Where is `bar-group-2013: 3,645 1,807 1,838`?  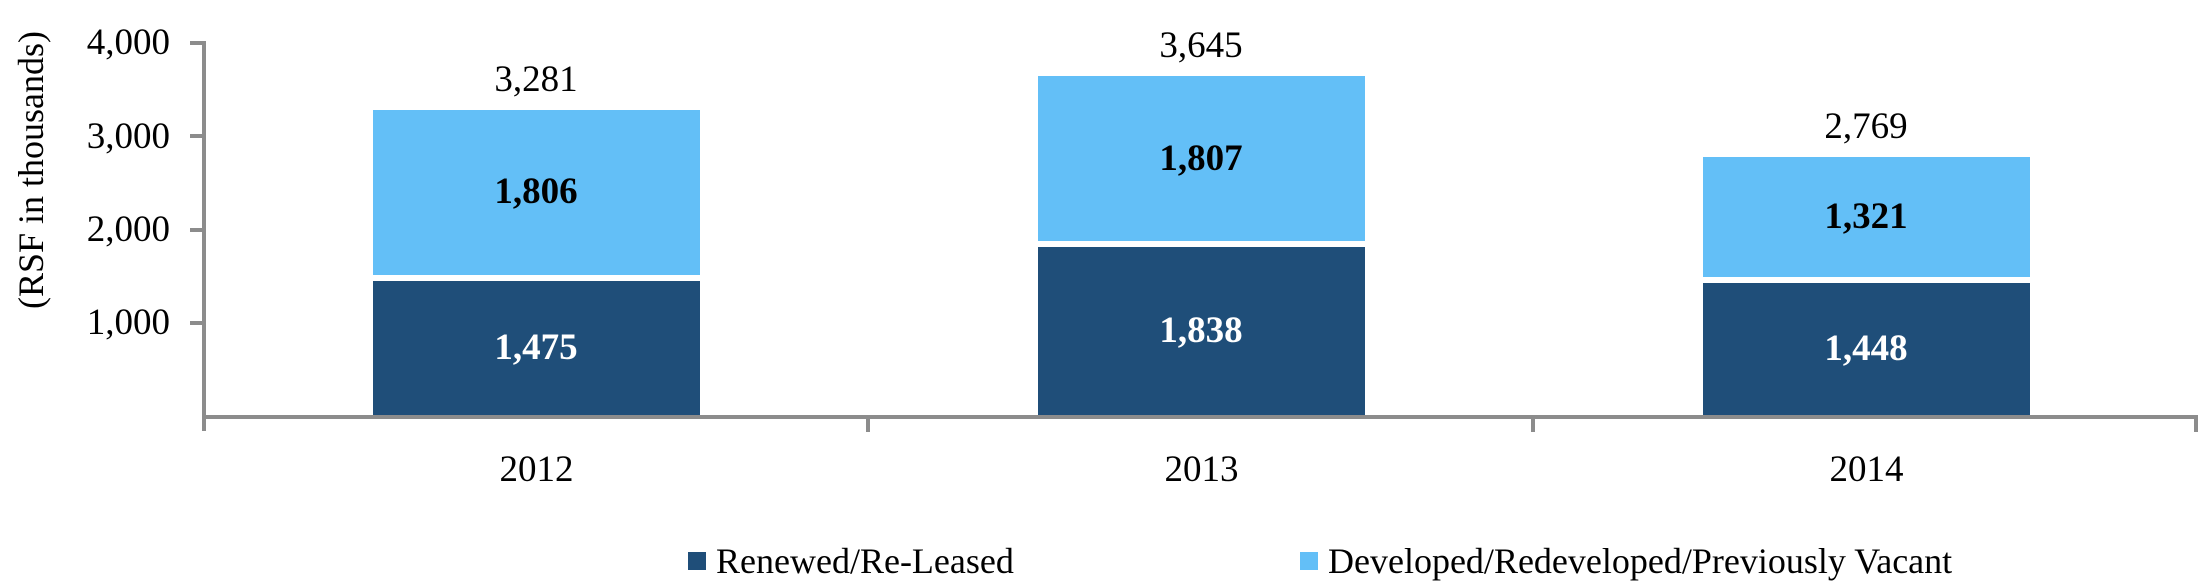 bar-group-2013: 3,645 1,807 1,838 is located at coordinates (1201, 220).